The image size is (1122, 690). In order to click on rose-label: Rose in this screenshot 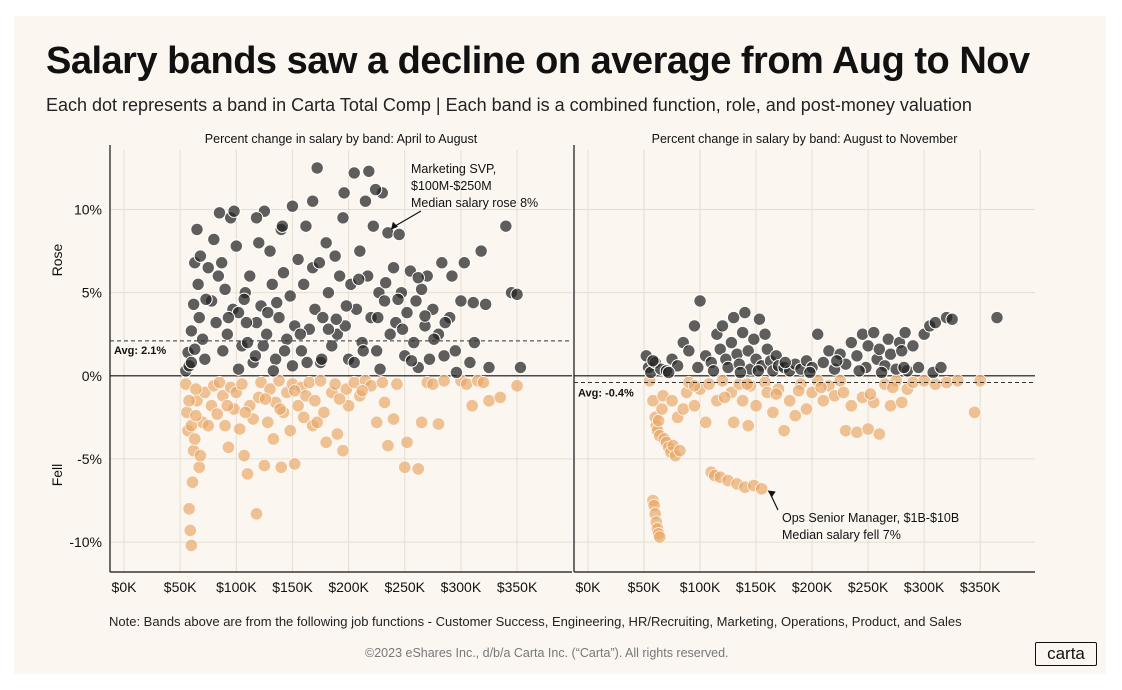, I will do `click(57, 259)`.